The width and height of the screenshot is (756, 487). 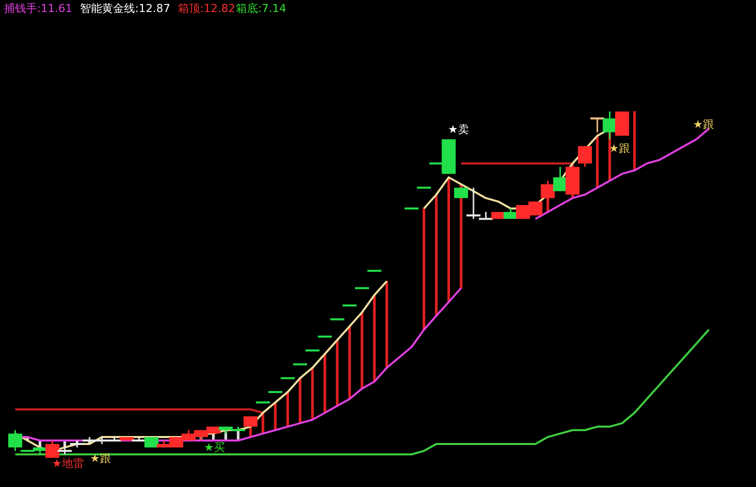 I want to click on text: 捕钱手:11.61, so click(x=38, y=8).